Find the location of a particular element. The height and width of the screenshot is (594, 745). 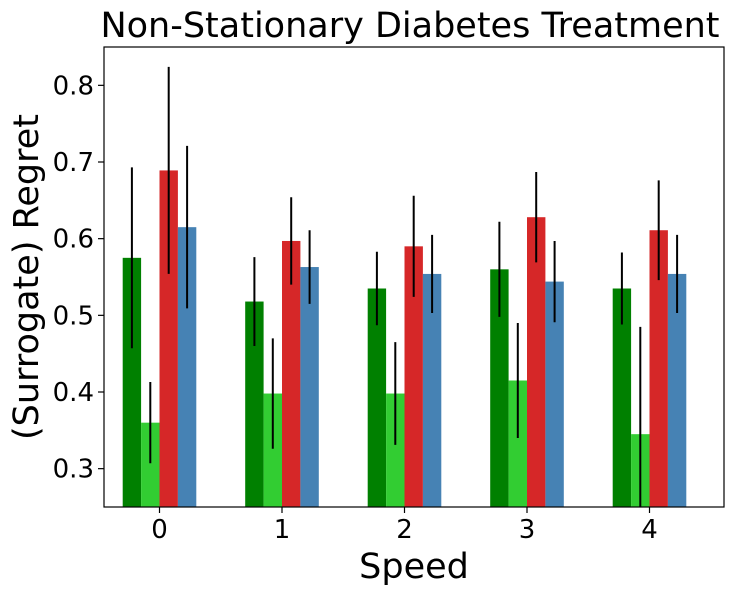

y-tick-label: 0.5 is located at coordinates (73, 316).